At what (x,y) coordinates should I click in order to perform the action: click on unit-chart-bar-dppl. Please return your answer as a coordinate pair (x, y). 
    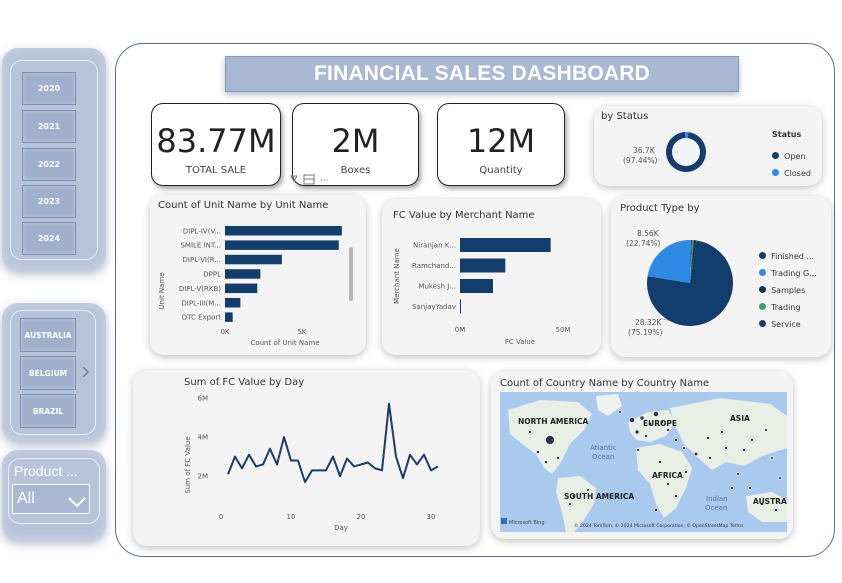
    Looking at the image, I should click on (243, 274).